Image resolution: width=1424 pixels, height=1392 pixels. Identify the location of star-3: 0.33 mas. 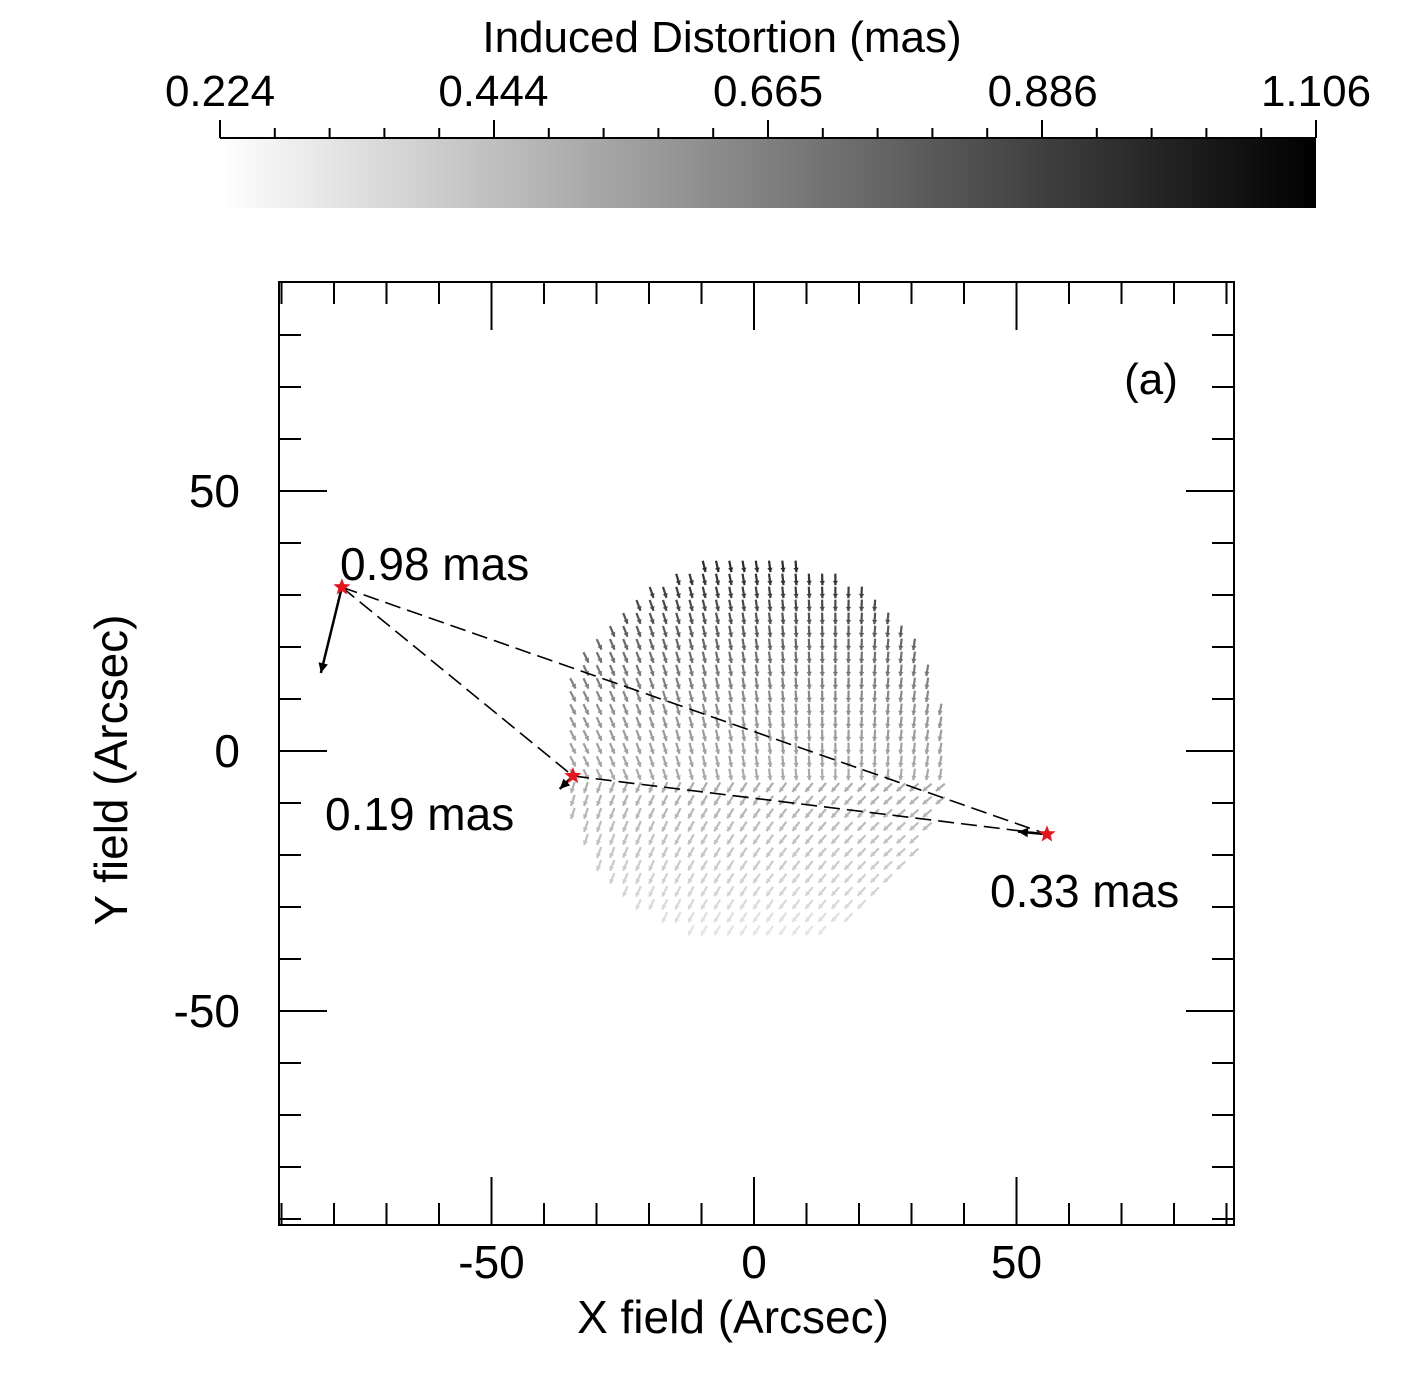
(1084, 871).